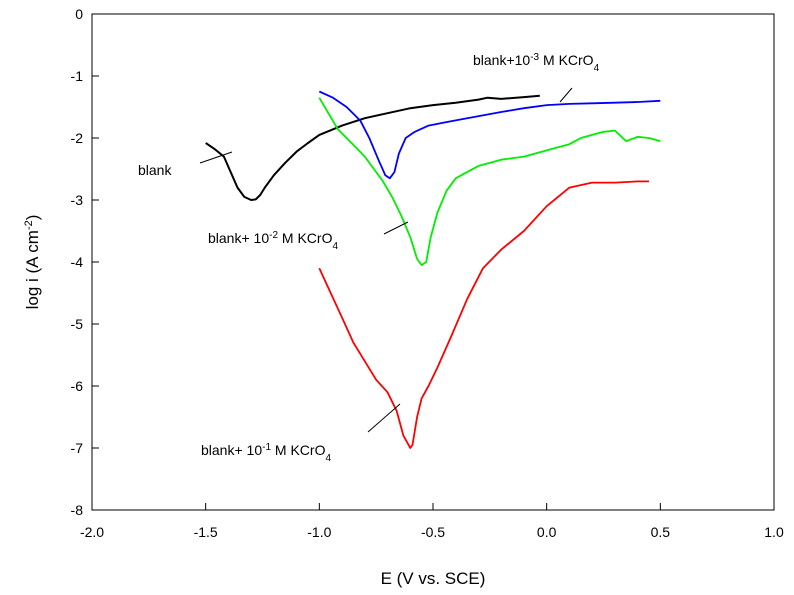  What do you see at coordinates (92, 532) in the screenshot?
I see `x-tick-label: -2.0` at bounding box center [92, 532].